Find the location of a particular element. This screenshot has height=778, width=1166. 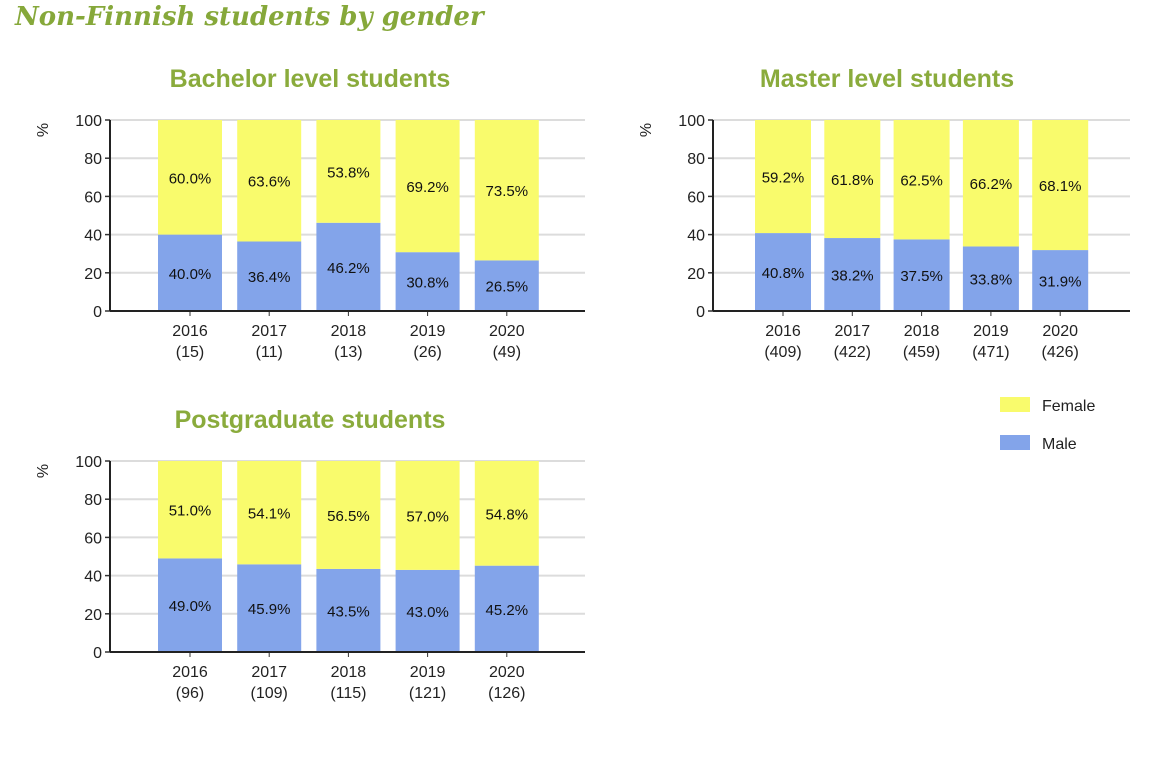

x-count-label: (96) is located at coordinates (190, 693).